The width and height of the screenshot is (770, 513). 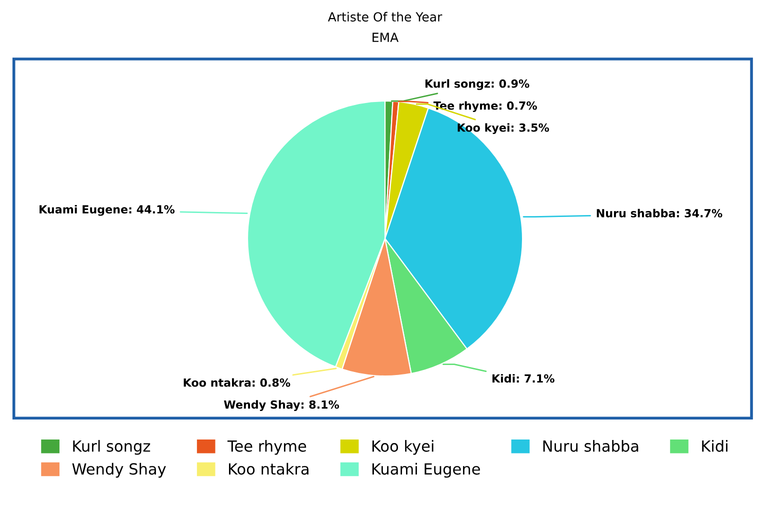 I want to click on legend-label: Koo ntakra, so click(x=268, y=468).